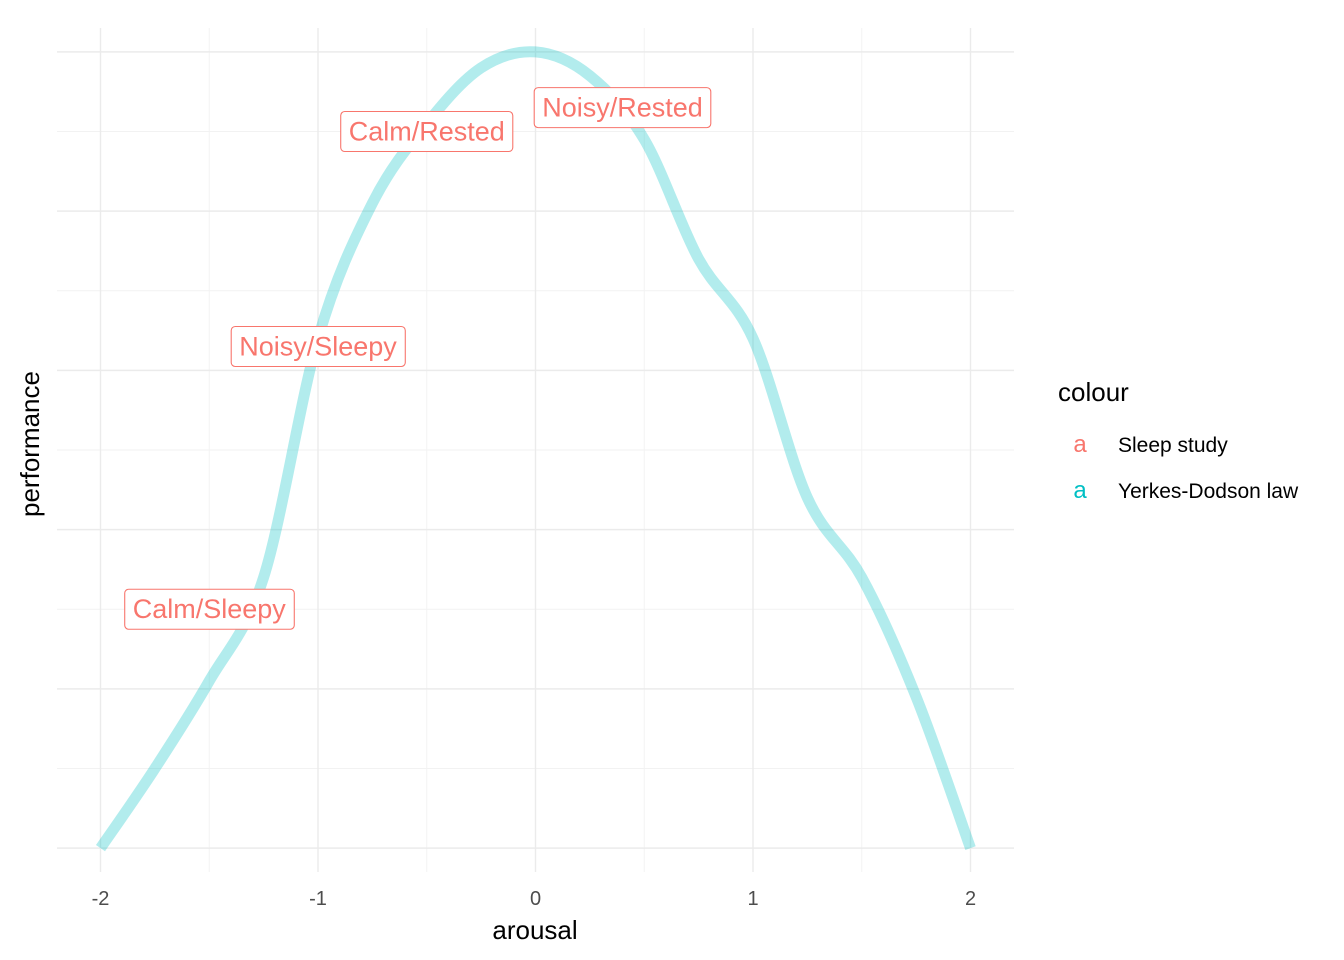 The image size is (1344, 960). What do you see at coordinates (1173, 445) in the screenshot?
I see `legend-entry-label: Sleep study` at bounding box center [1173, 445].